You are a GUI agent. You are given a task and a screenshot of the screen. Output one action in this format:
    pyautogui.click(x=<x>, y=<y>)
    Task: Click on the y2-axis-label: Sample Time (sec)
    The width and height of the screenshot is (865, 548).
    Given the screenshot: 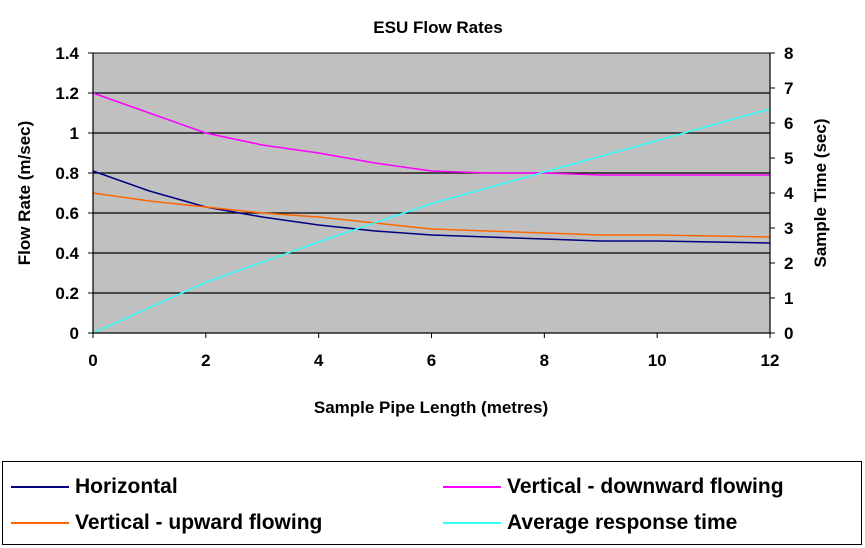 What is the action you would take?
    pyautogui.click(x=820, y=193)
    